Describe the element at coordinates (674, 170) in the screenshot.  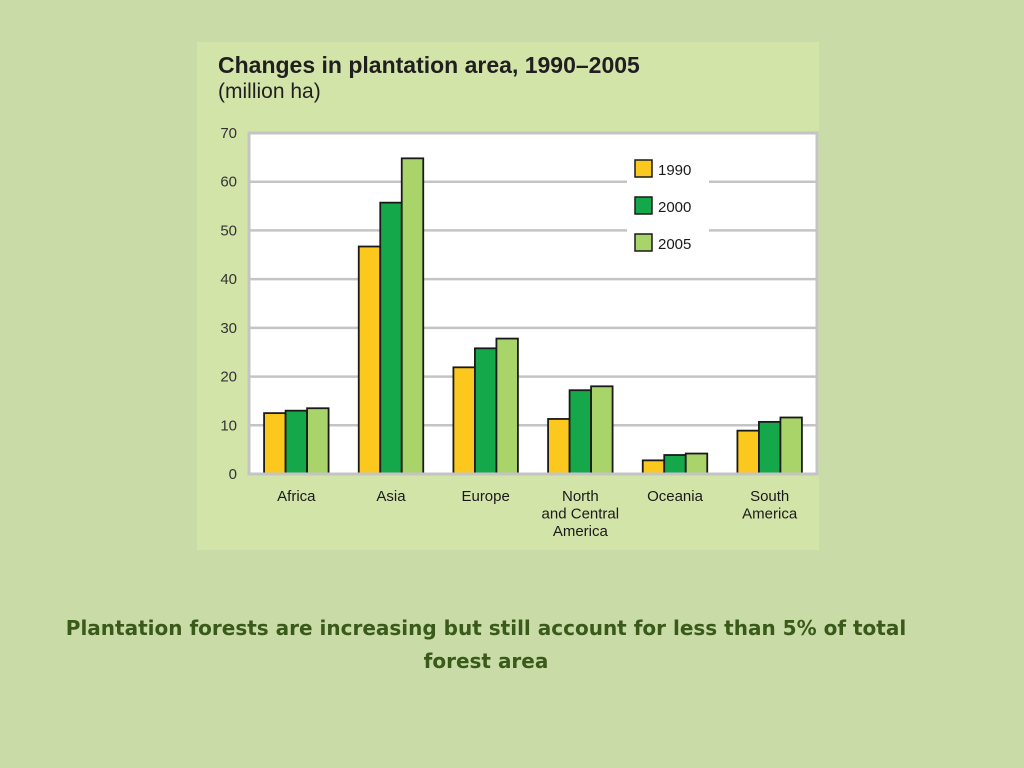
I see `legend-label: 1990` at that location.